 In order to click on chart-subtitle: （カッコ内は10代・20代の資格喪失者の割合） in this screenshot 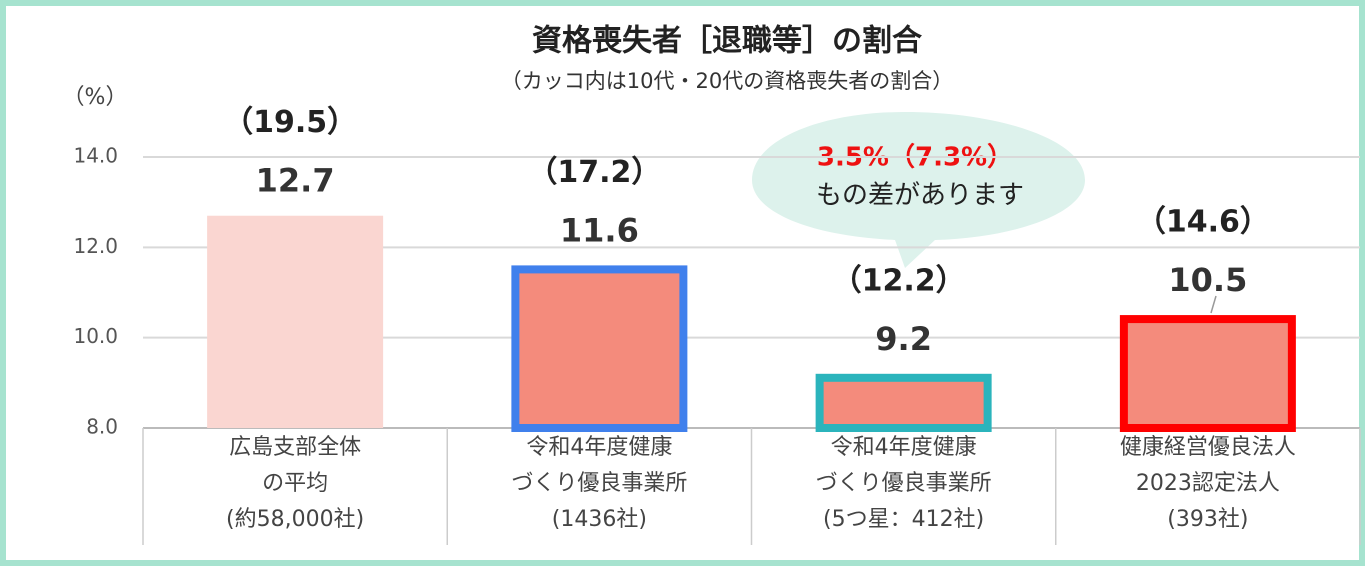, I will do `click(727, 81)`.